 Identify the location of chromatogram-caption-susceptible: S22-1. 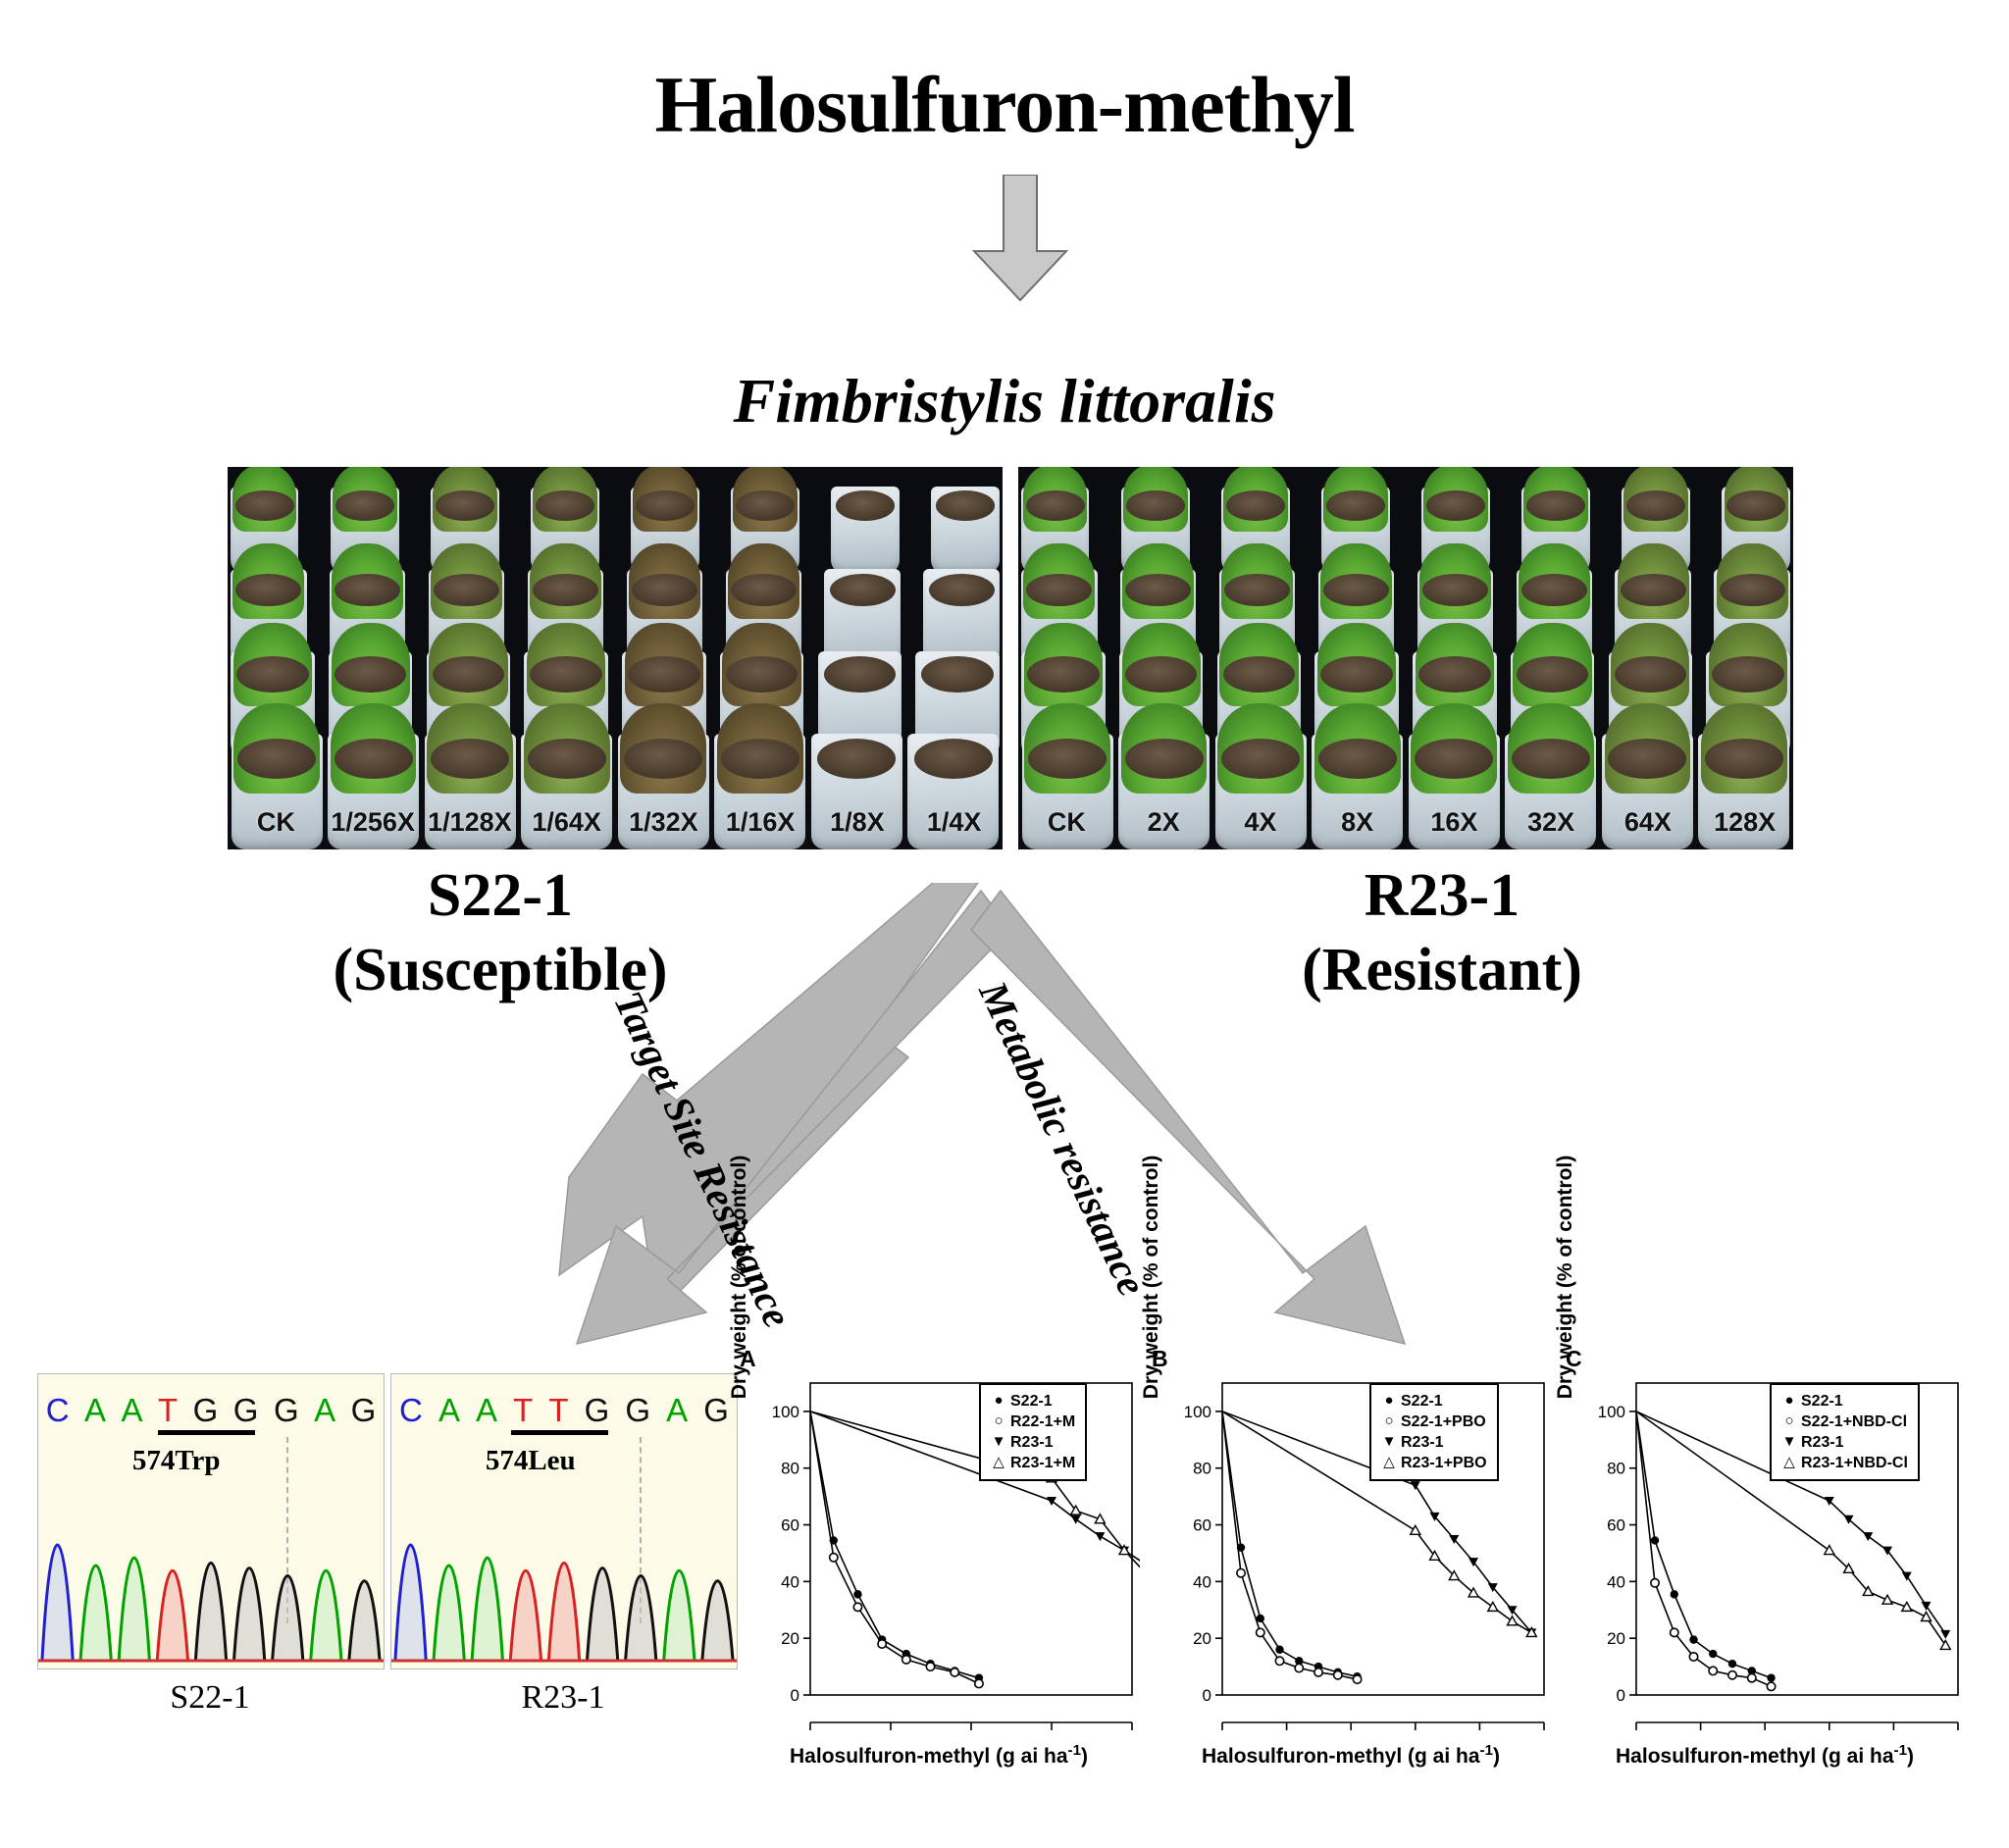
(210, 1697).